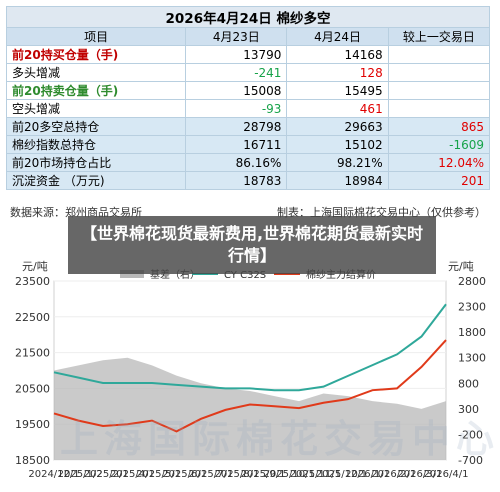  I want to click on left-axis-unit: 元/吨, so click(35, 266).